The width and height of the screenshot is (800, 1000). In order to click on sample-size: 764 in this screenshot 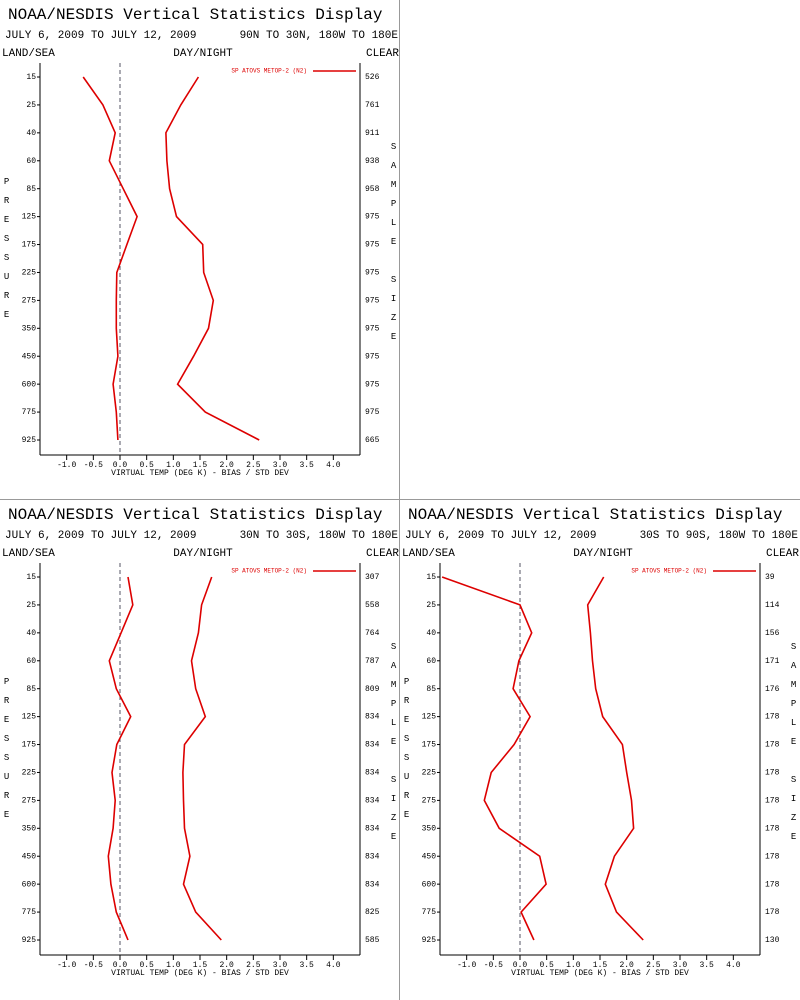, I will do `click(372, 633)`.